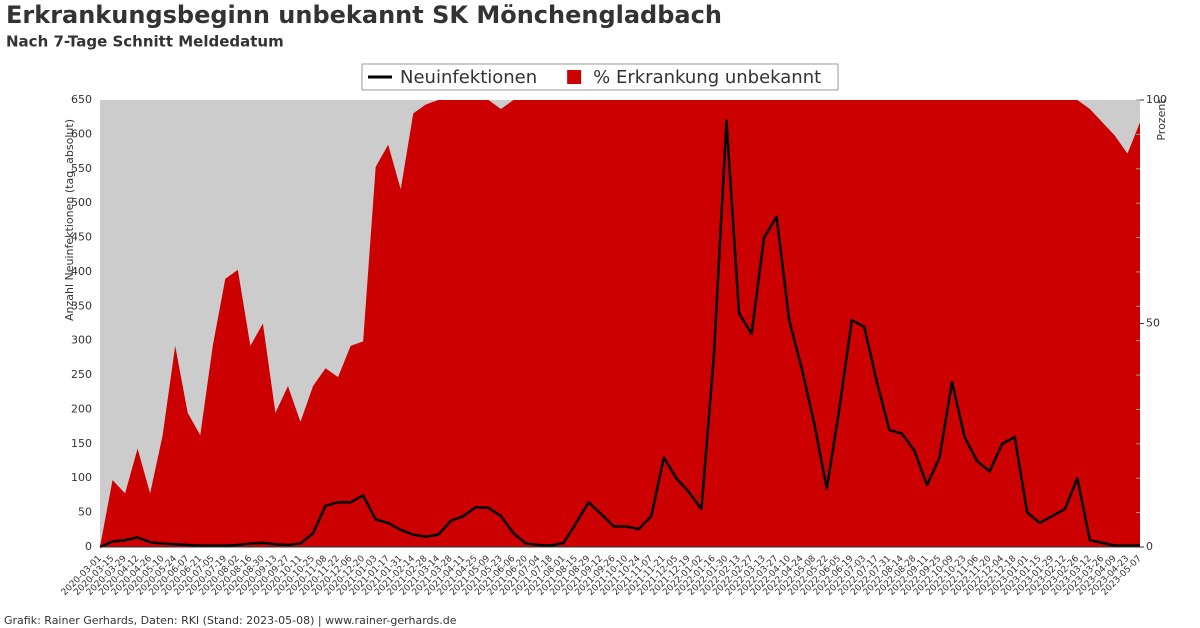 The width and height of the screenshot is (1200, 628). Describe the element at coordinates (1153, 323) in the screenshot. I see `y2-tick-label: 50` at that location.